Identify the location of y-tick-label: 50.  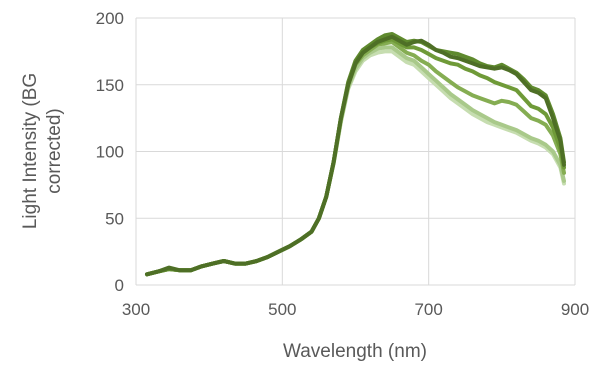
(114, 218).